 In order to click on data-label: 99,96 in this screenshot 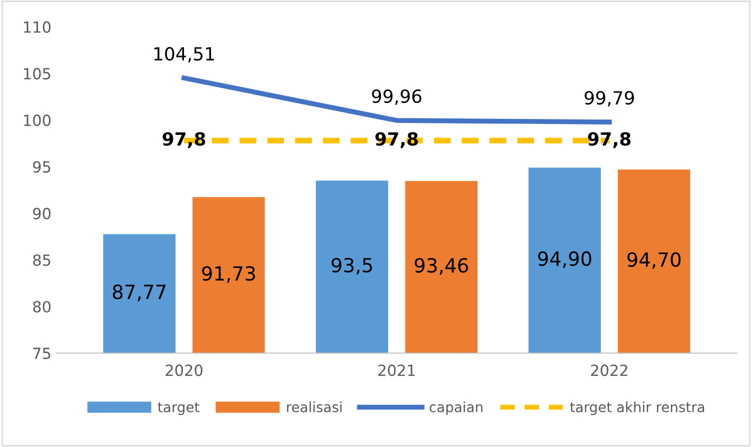, I will do `click(397, 97)`.